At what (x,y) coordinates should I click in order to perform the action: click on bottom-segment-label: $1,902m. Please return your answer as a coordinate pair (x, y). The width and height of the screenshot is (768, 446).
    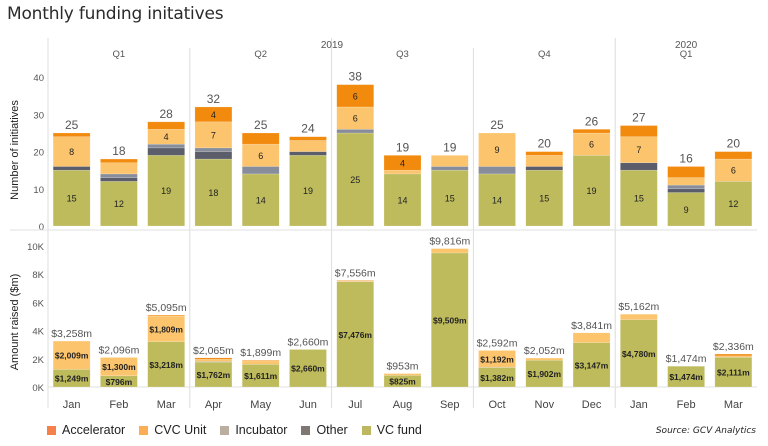
    Looking at the image, I should click on (545, 374).